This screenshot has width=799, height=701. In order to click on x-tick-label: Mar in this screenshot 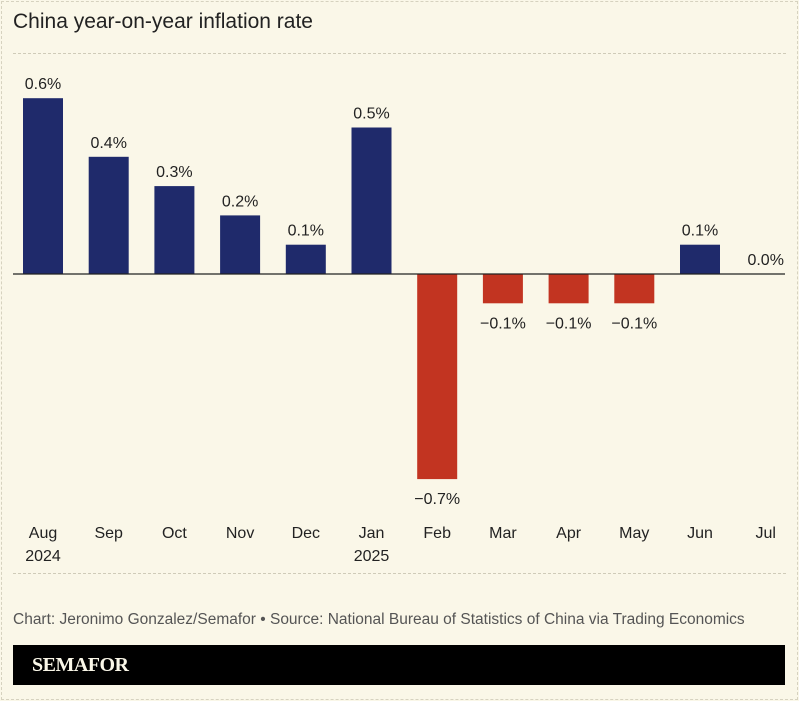, I will do `click(503, 533)`.